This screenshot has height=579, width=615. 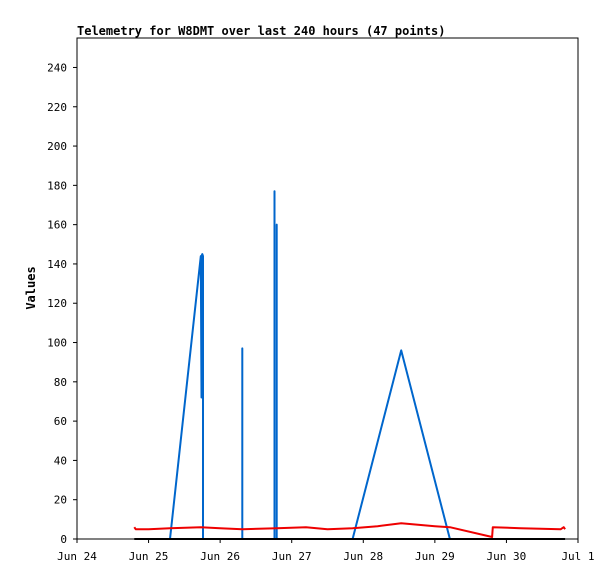 What do you see at coordinates (57, 264) in the screenshot?
I see `y-tick-label: 140` at bounding box center [57, 264].